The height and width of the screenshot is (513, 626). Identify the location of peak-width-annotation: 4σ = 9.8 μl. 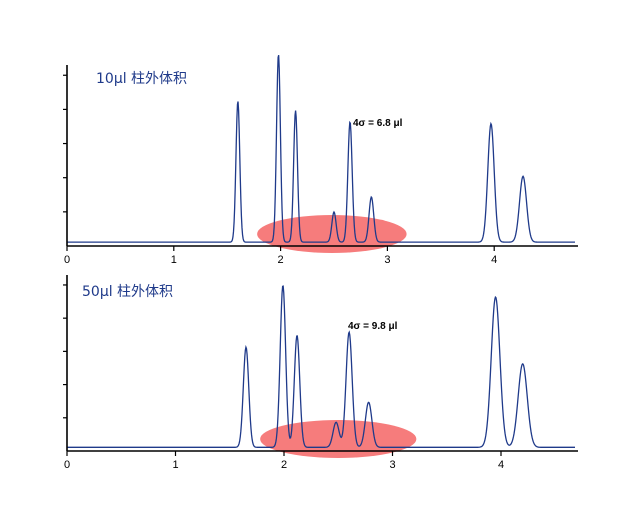
(373, 326).